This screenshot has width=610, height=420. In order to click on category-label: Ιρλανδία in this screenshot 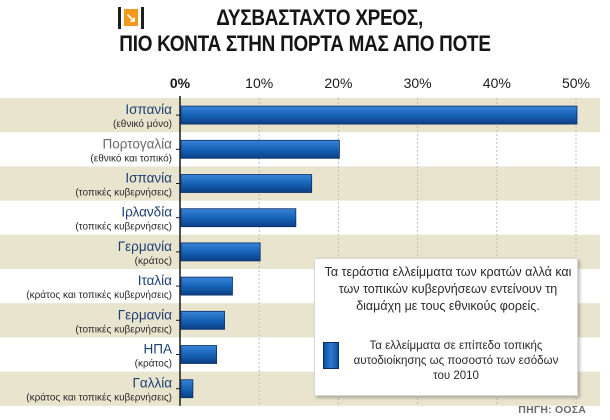, I will do `click(146, 212)`.